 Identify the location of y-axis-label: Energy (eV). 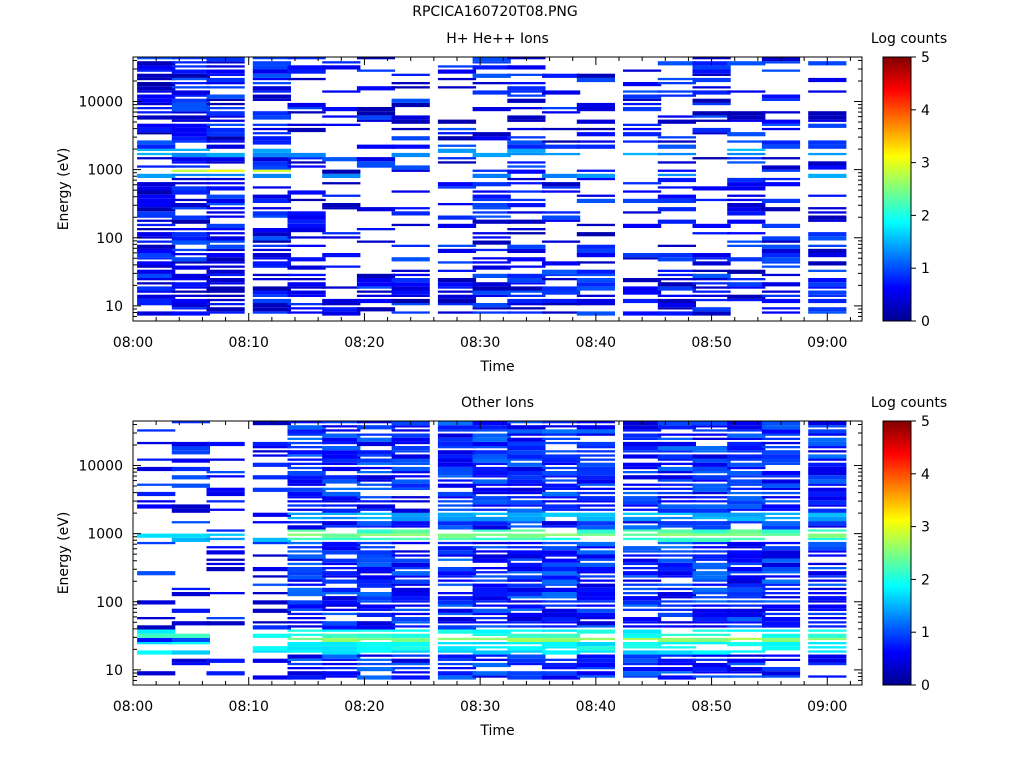
(64, 189).